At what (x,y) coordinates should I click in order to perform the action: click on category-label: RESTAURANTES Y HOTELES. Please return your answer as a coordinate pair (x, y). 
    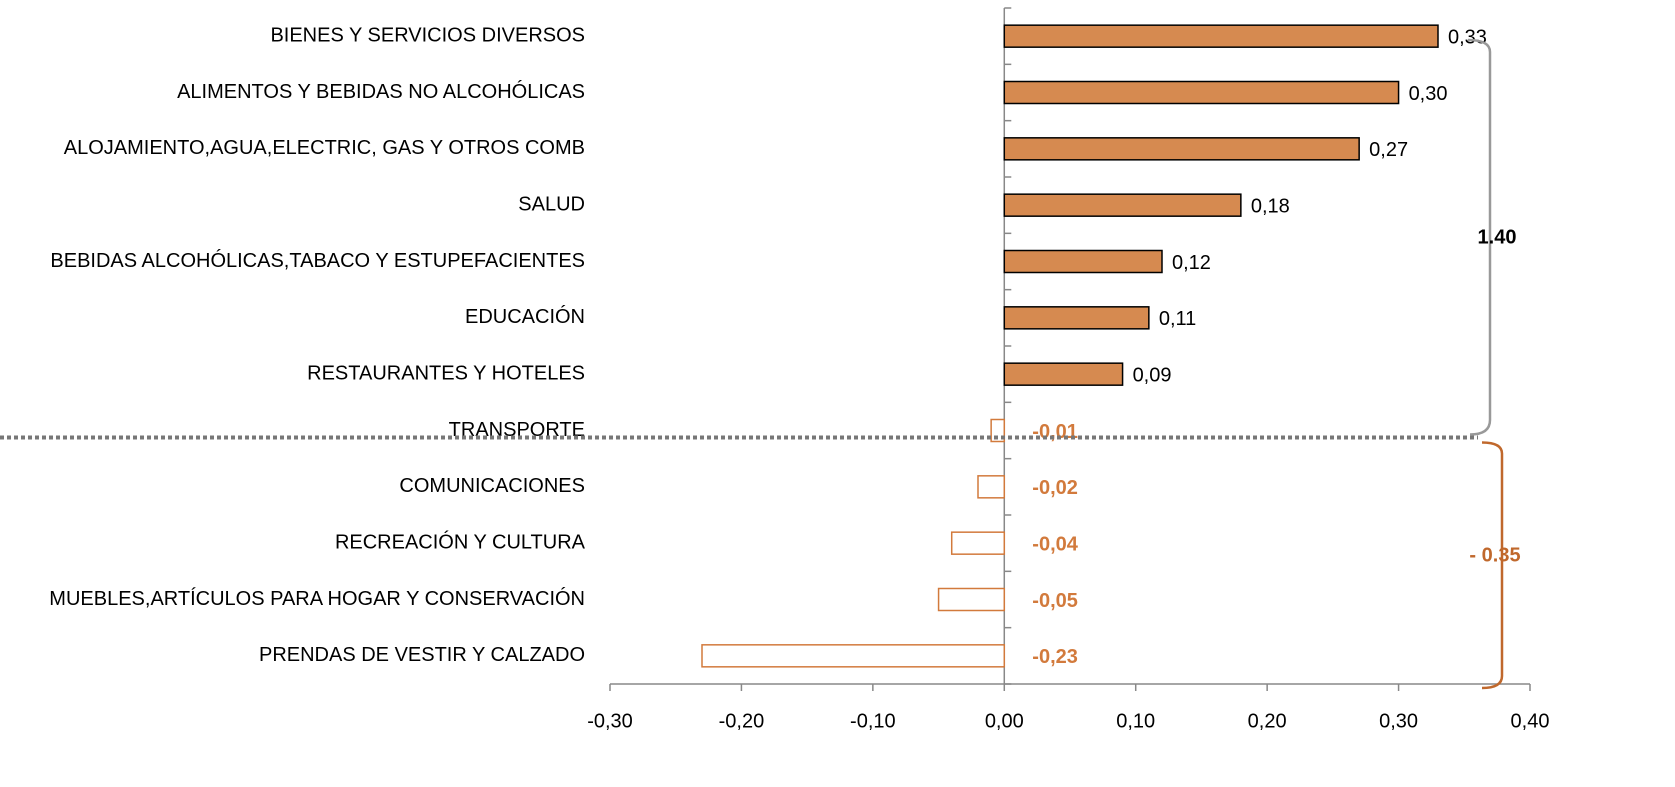
    Looking at the image, I should click on (446, 373).